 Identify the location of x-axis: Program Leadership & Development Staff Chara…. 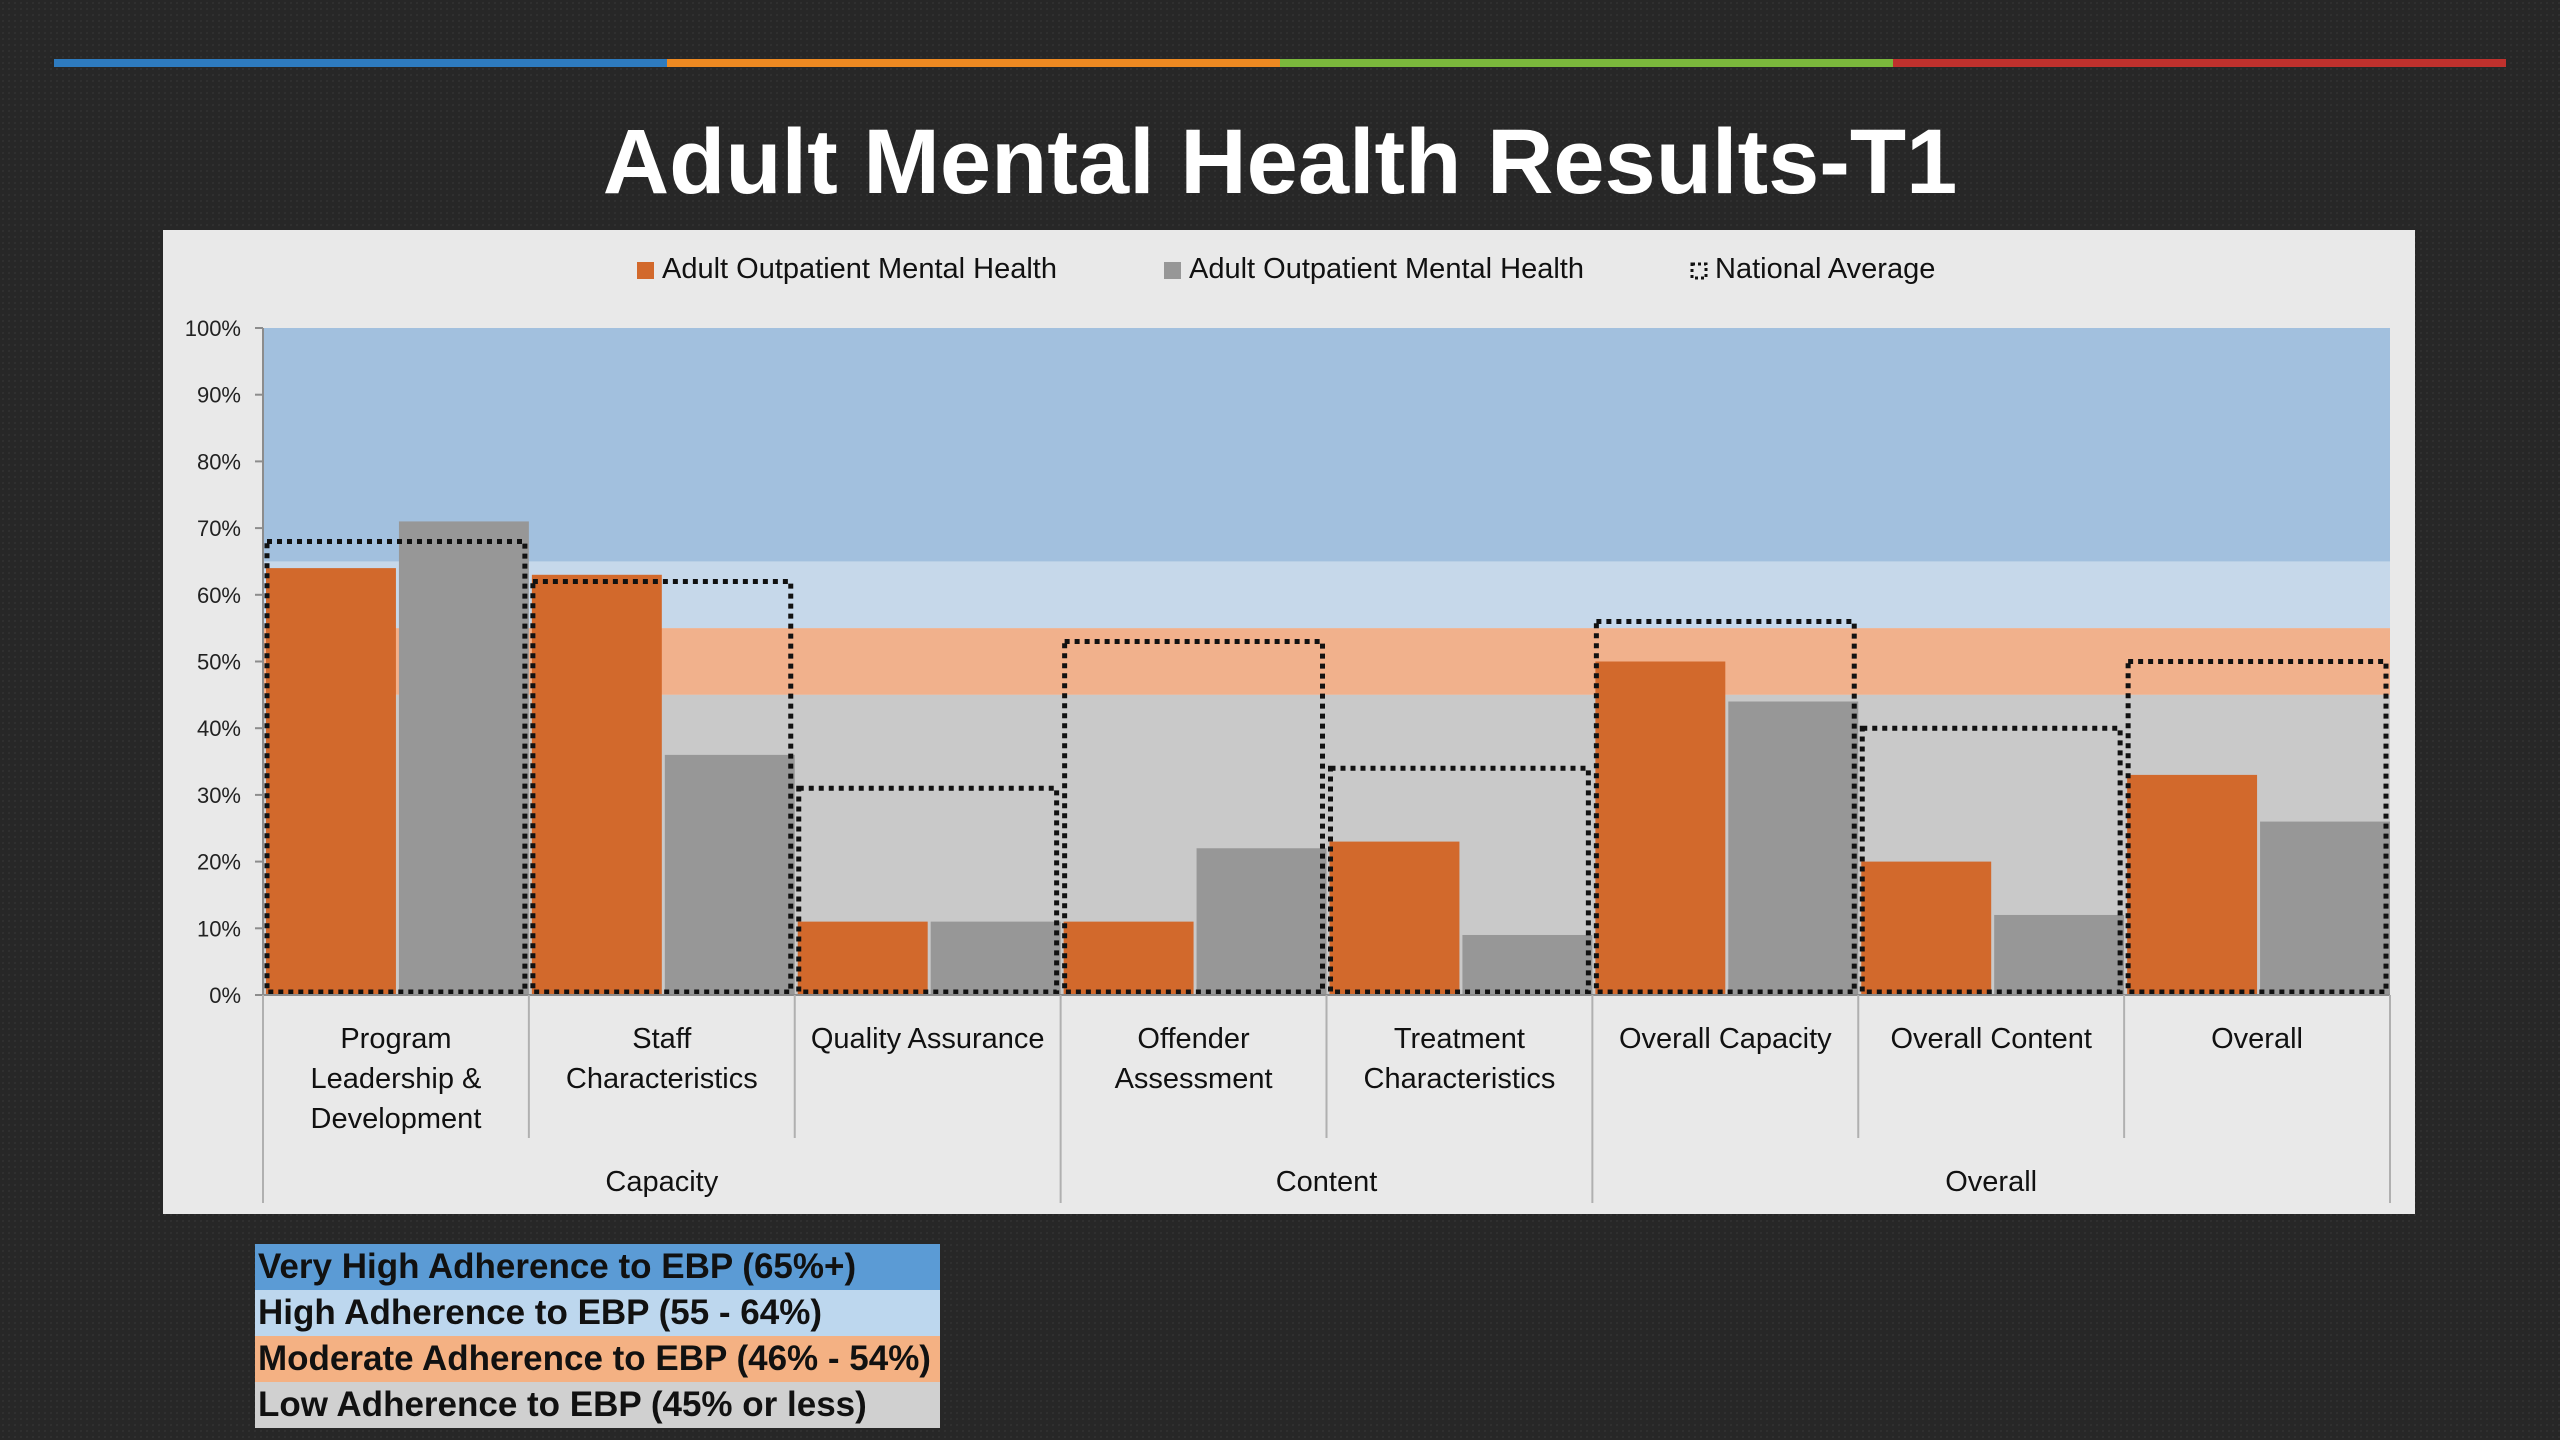
(1326, 1098).